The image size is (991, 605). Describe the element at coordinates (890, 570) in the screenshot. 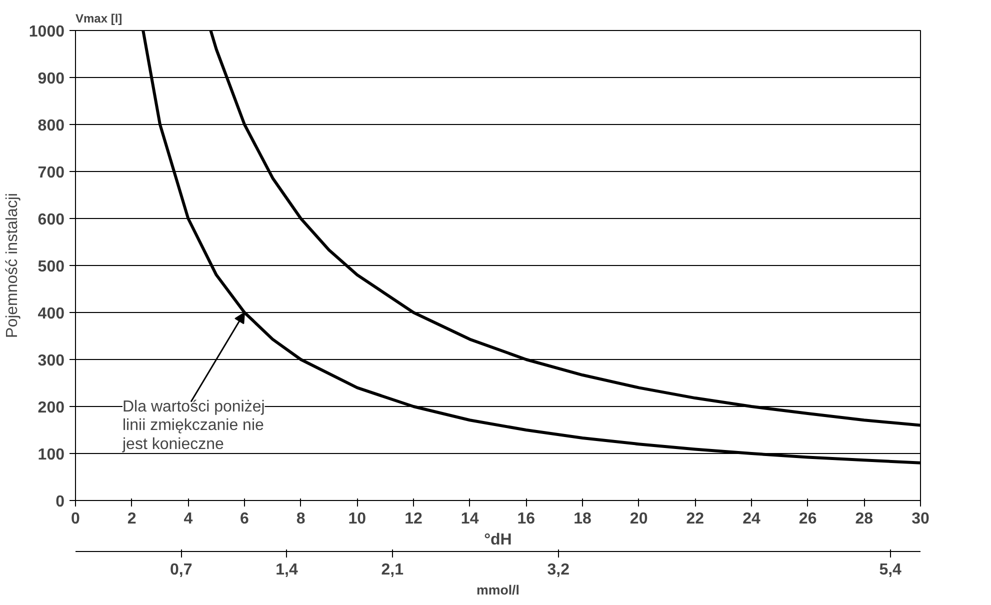

I see `x2-tick-label: 5,4` at that location.